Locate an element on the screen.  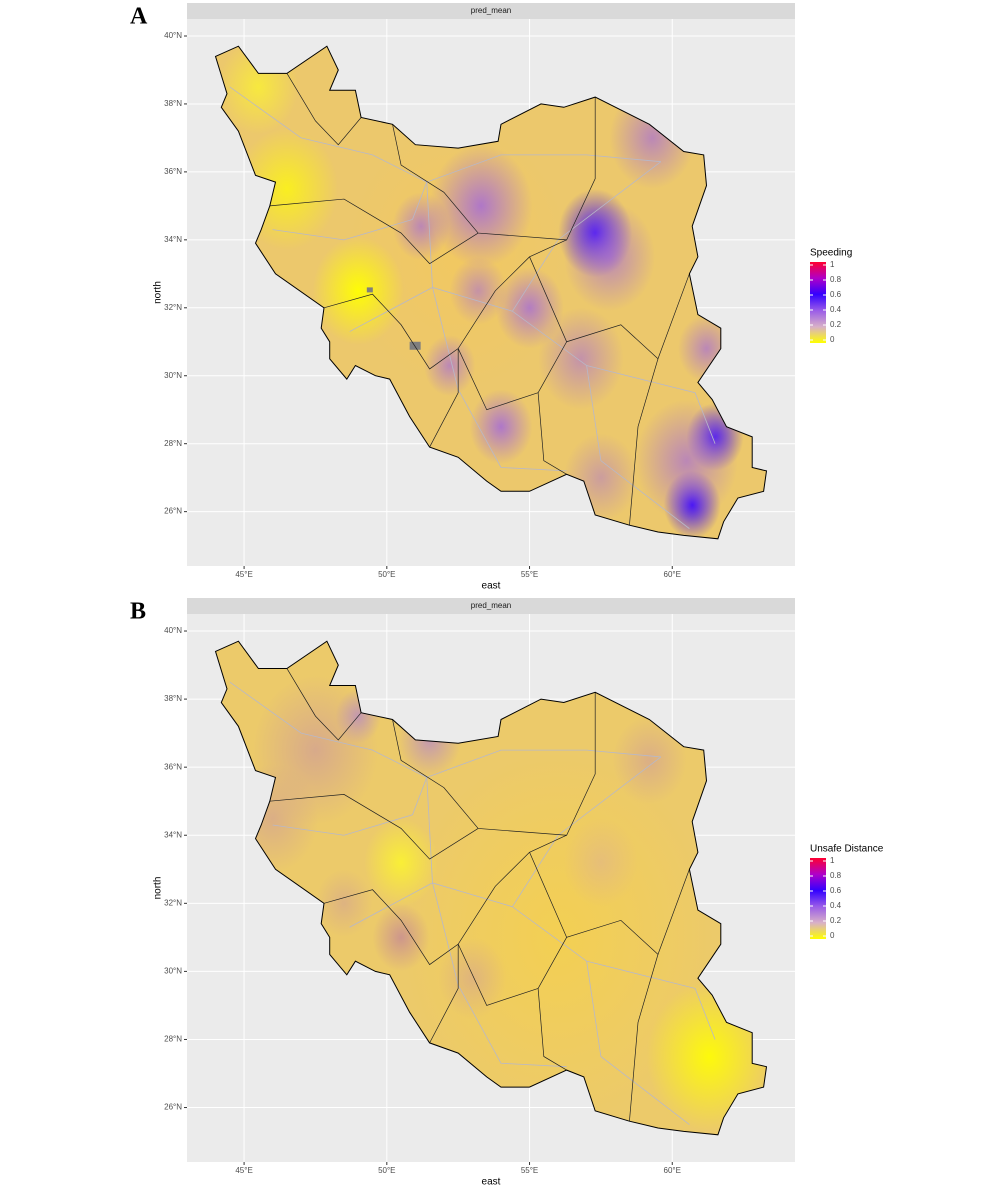
panel-label: A is located at coordinates (139, 17).